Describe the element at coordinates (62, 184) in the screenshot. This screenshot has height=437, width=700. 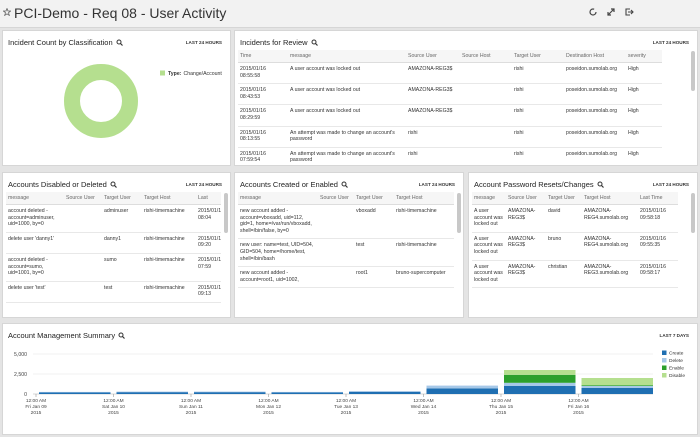
I see `panel-title: Accounts Disabled or Deleted` at that location.